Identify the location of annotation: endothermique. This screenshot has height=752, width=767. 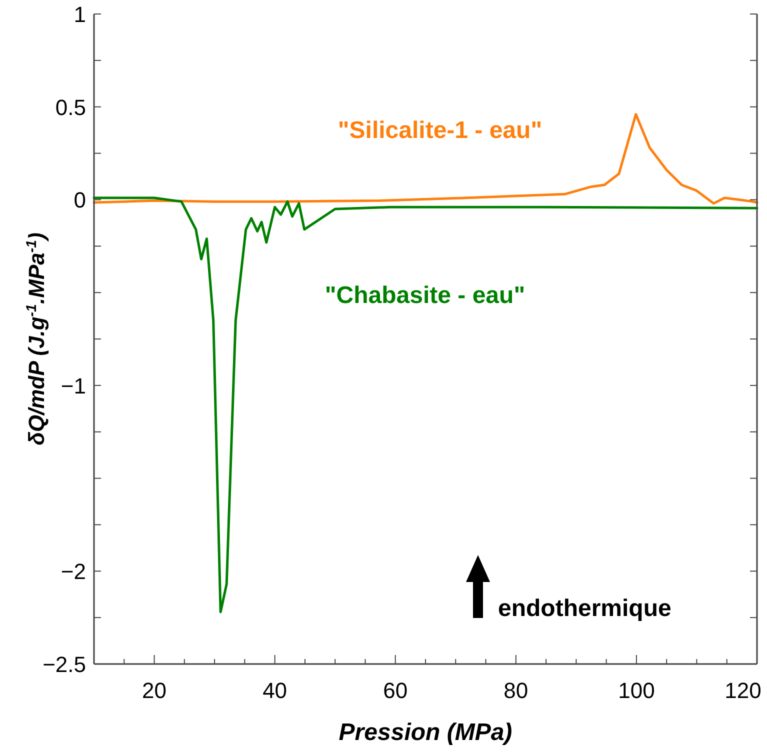
(585, 608).